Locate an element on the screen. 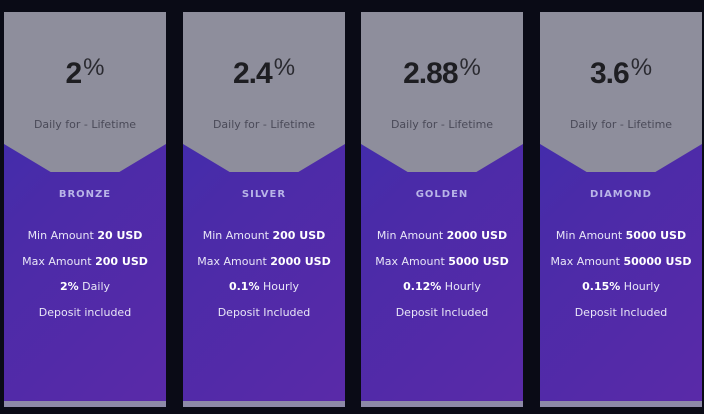 This screenshot has height=414, width=704. profit-rate: 0.15% Hourly is located at coordinates (621, 286).